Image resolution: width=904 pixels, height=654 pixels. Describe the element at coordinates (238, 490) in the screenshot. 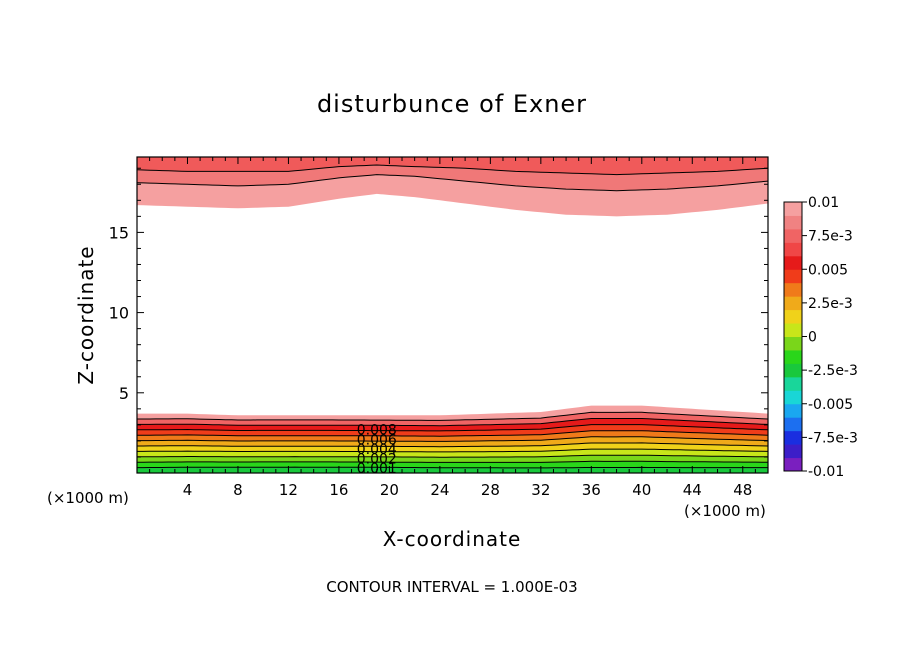

I see `x-tick-label: 8` at that location.